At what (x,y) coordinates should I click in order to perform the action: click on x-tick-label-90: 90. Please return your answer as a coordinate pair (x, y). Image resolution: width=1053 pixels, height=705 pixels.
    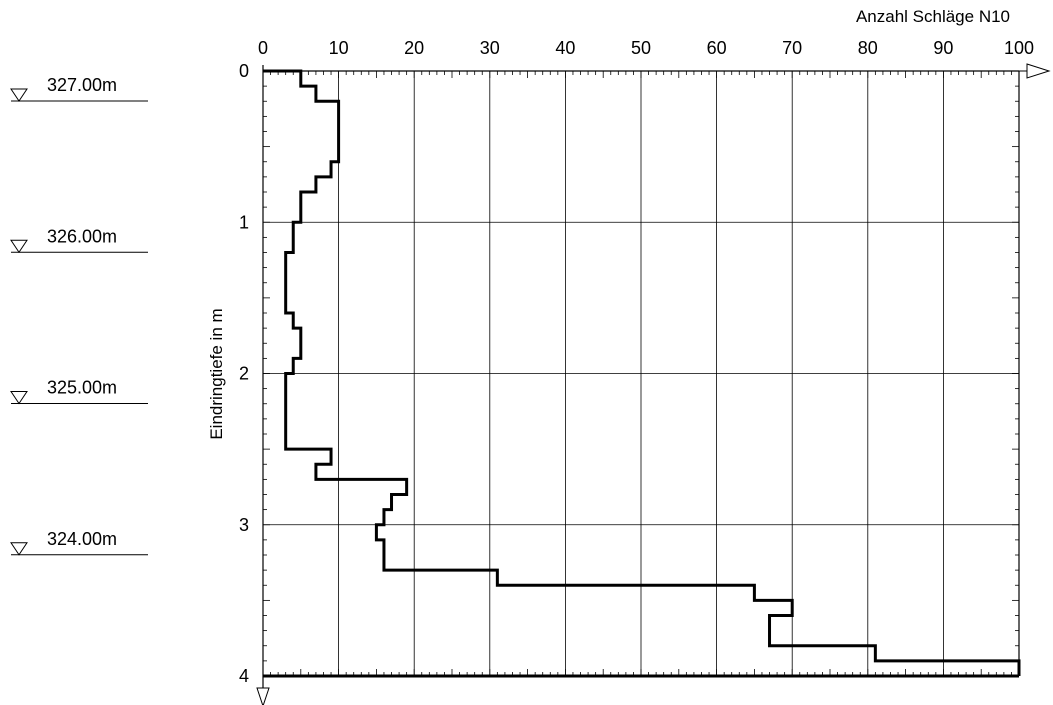
    Looking at the image, I should click on (943, 48).